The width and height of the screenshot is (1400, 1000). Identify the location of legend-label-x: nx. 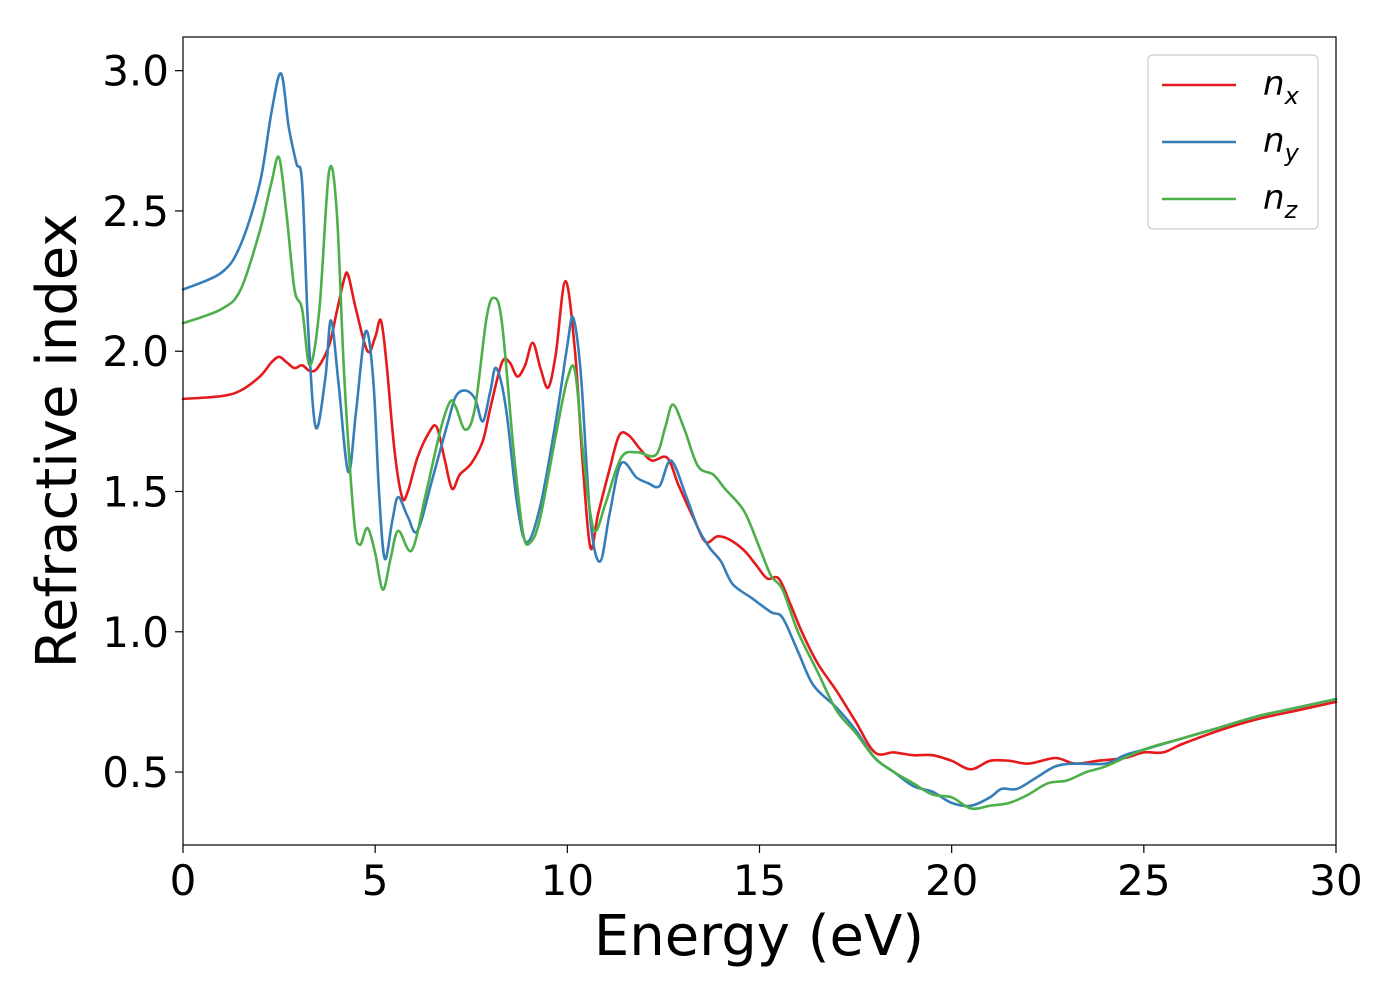
(1281, 87).